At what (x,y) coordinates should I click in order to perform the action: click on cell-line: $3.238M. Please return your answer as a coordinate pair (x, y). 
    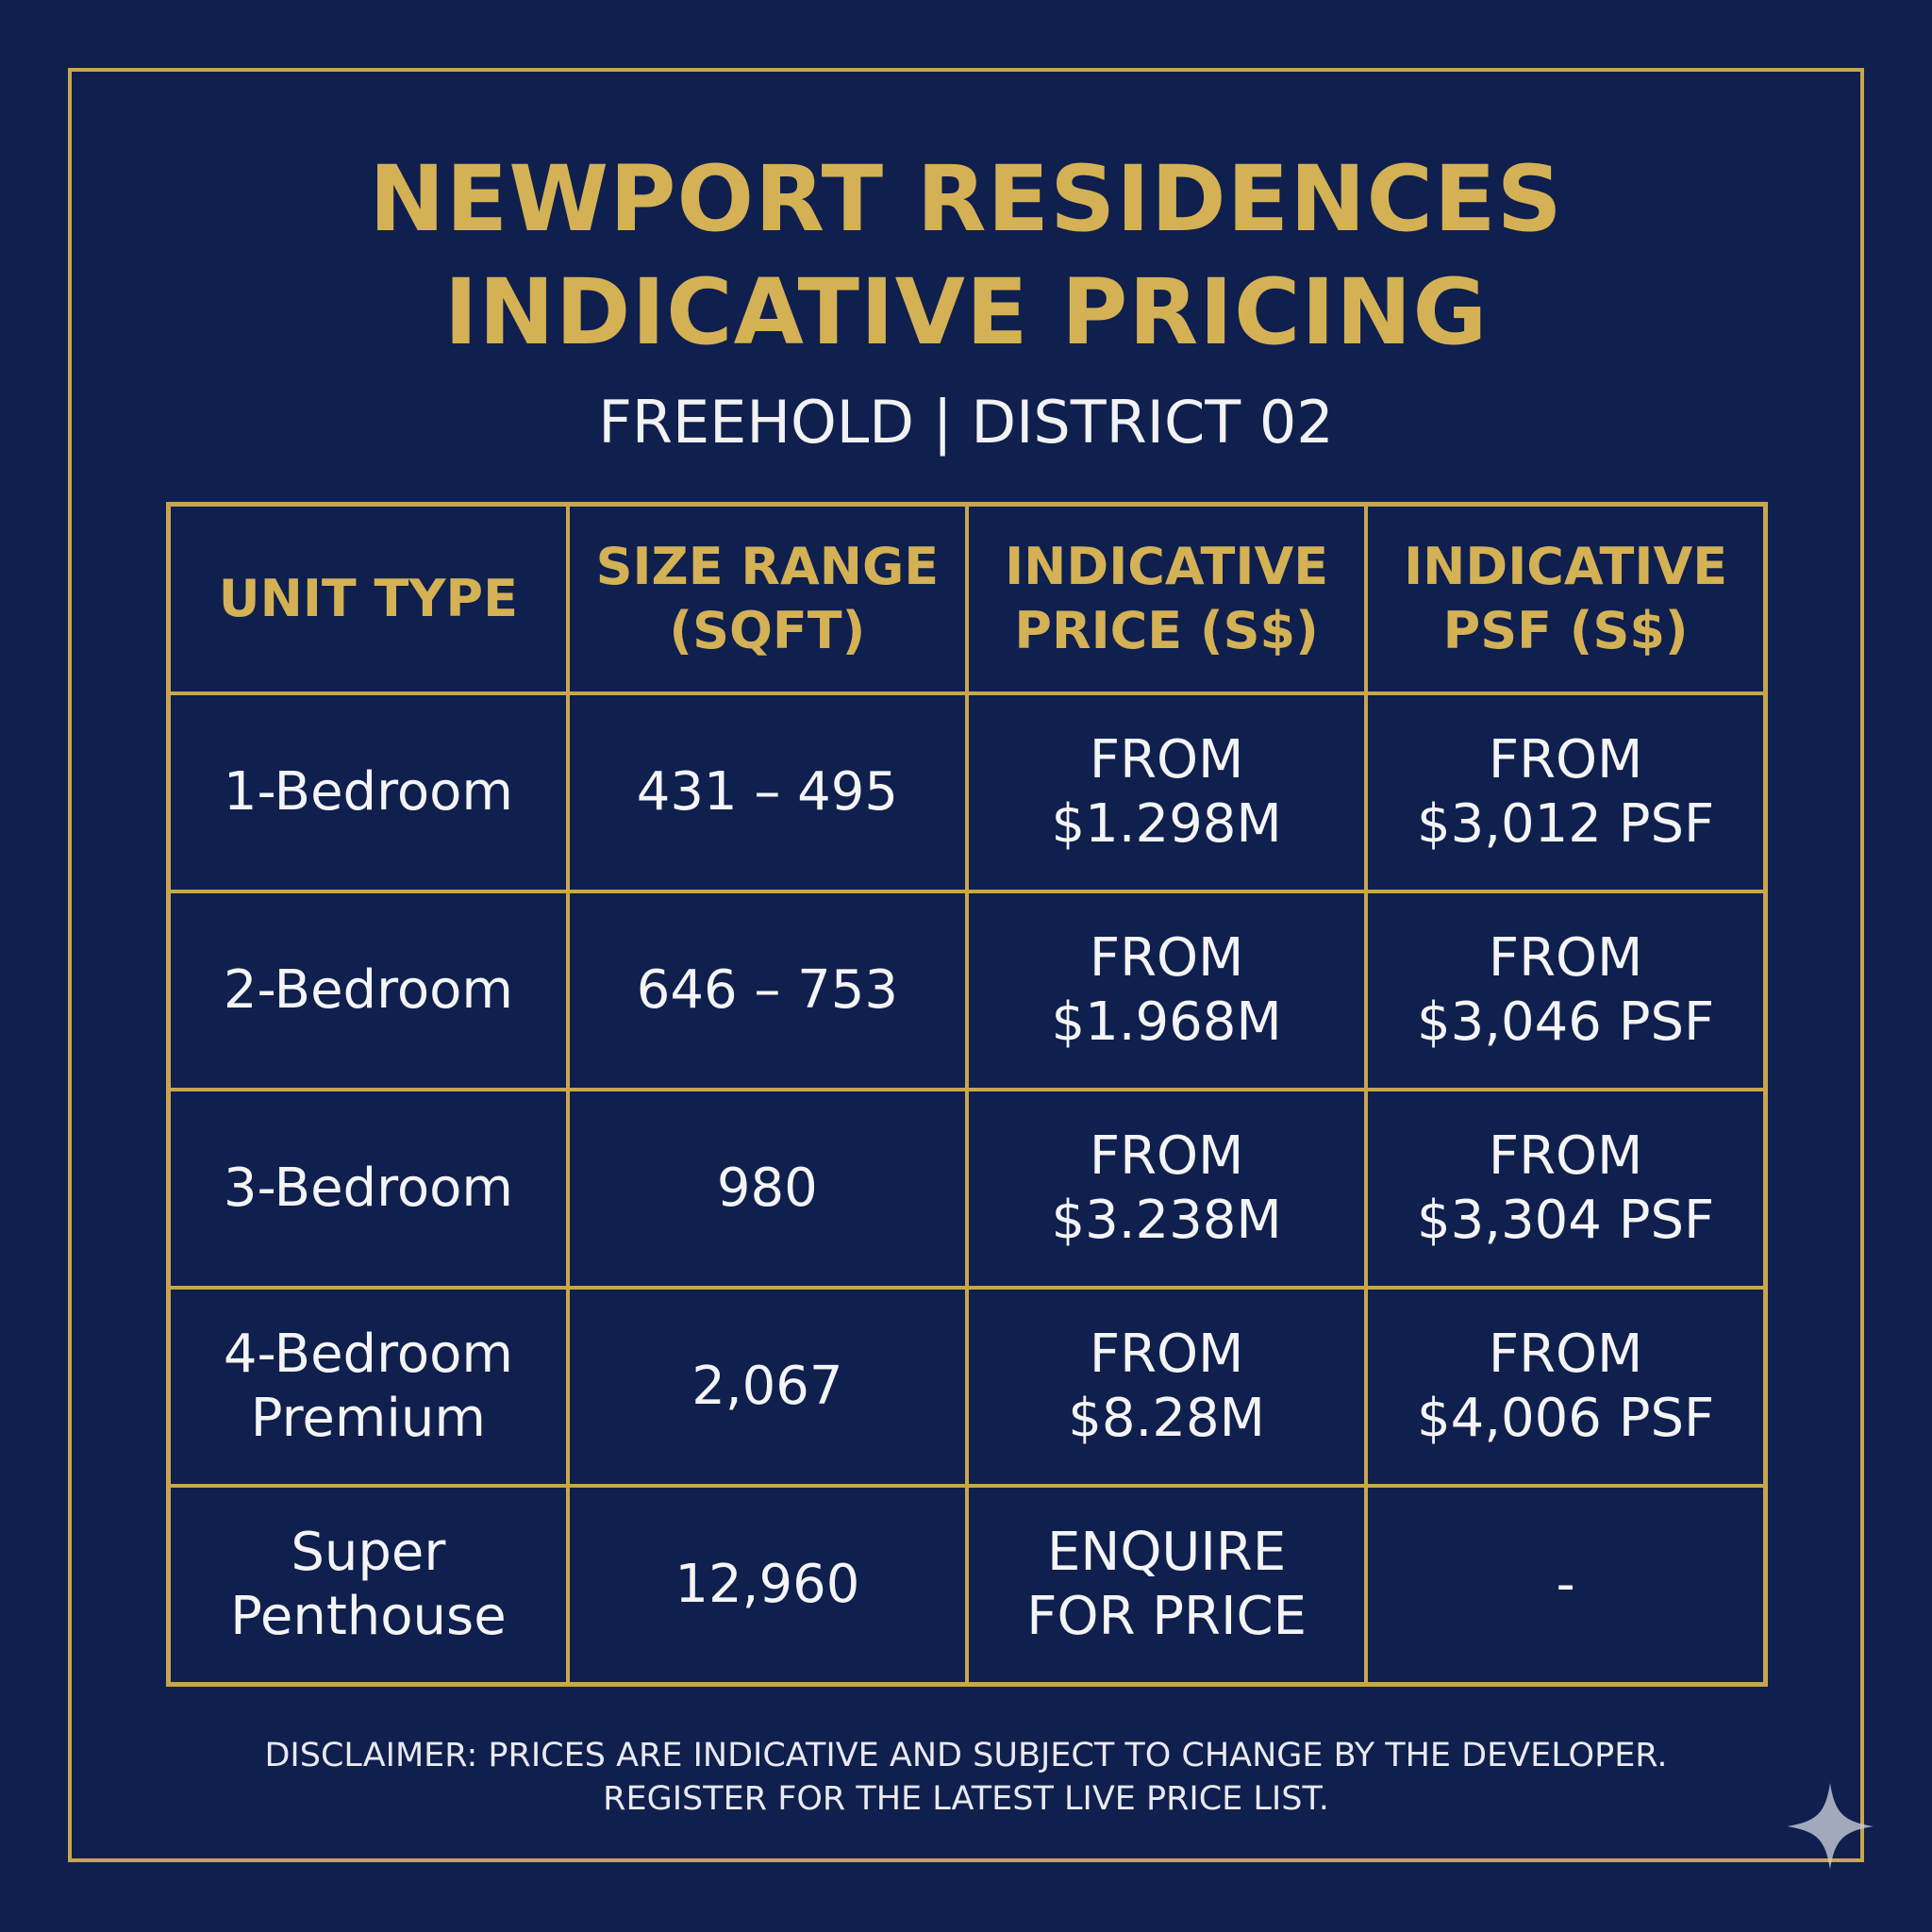
    Looking at the image, I should click on (1167, 1221).